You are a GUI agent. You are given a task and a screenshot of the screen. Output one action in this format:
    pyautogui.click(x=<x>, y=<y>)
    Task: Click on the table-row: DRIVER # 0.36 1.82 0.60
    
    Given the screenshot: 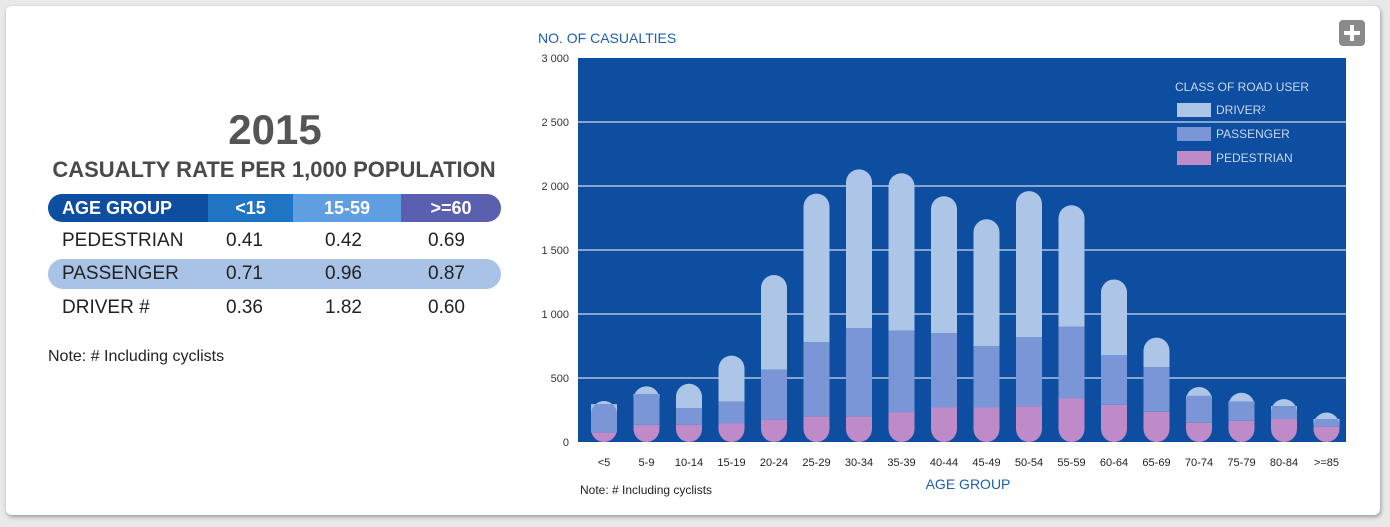 What is the action you would take?
    pyautogui.click(x=274, y=307)
    